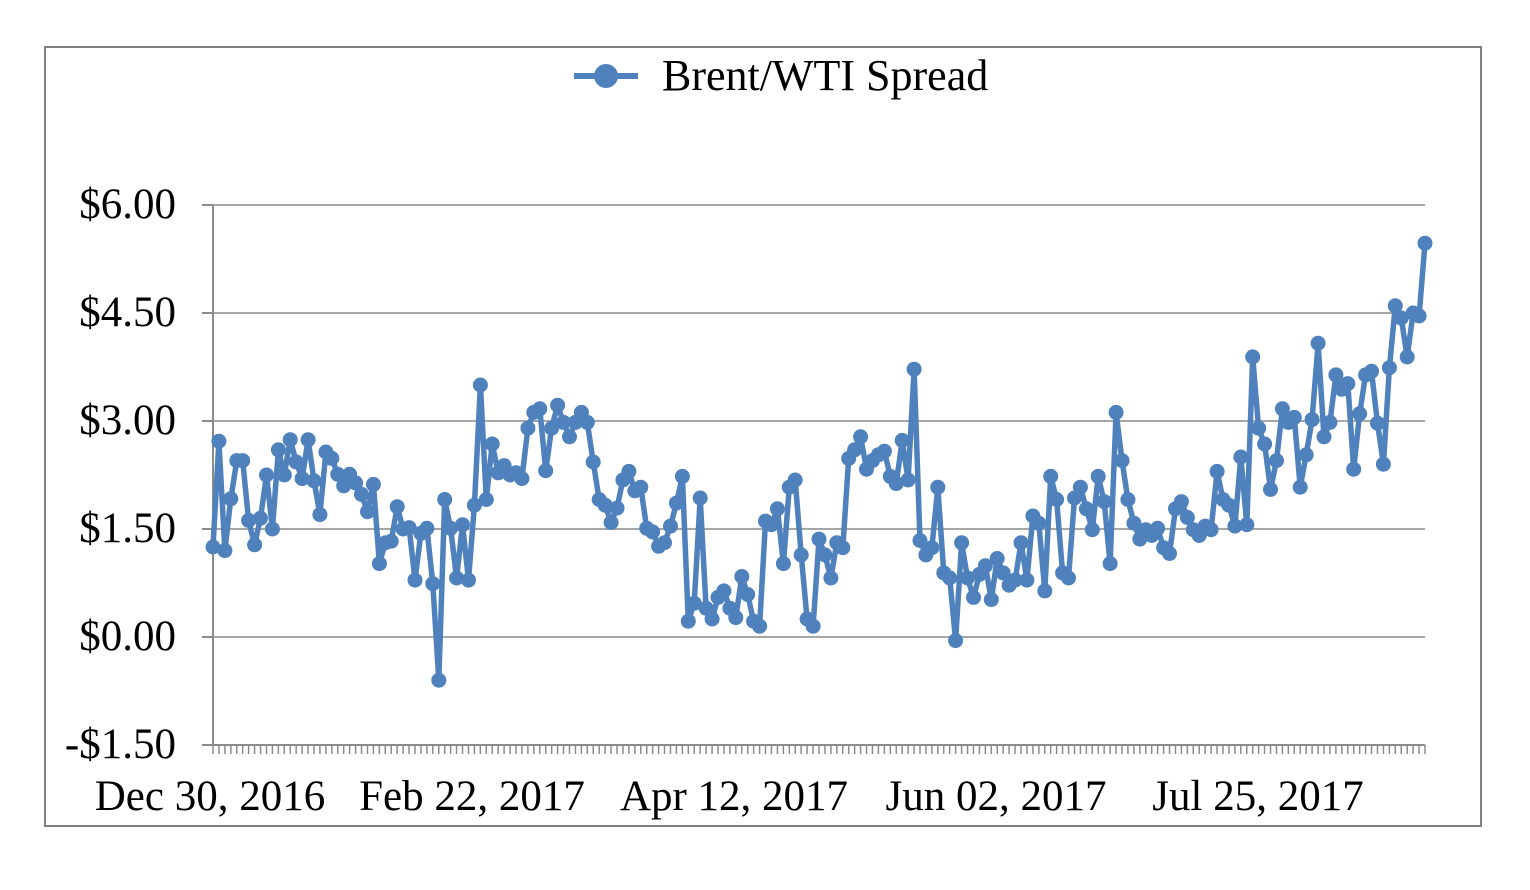 The width and height of the screenshot is (1530, 890). Describe the element at coordinates (127, 204) in the screenshot. I see `y-axis-label-6.00: $6.00` at that location.